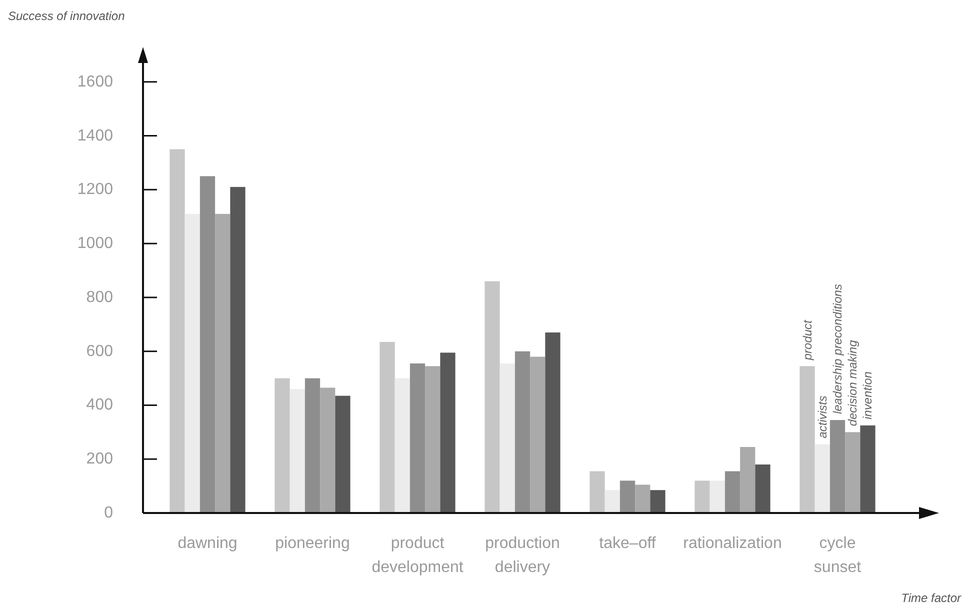 The image size is (969, 610). What do you see at coordinates (67, 16) in the screenshot?
I see `y-axis-title: Success of innovation` at bounding box center [67, 16].